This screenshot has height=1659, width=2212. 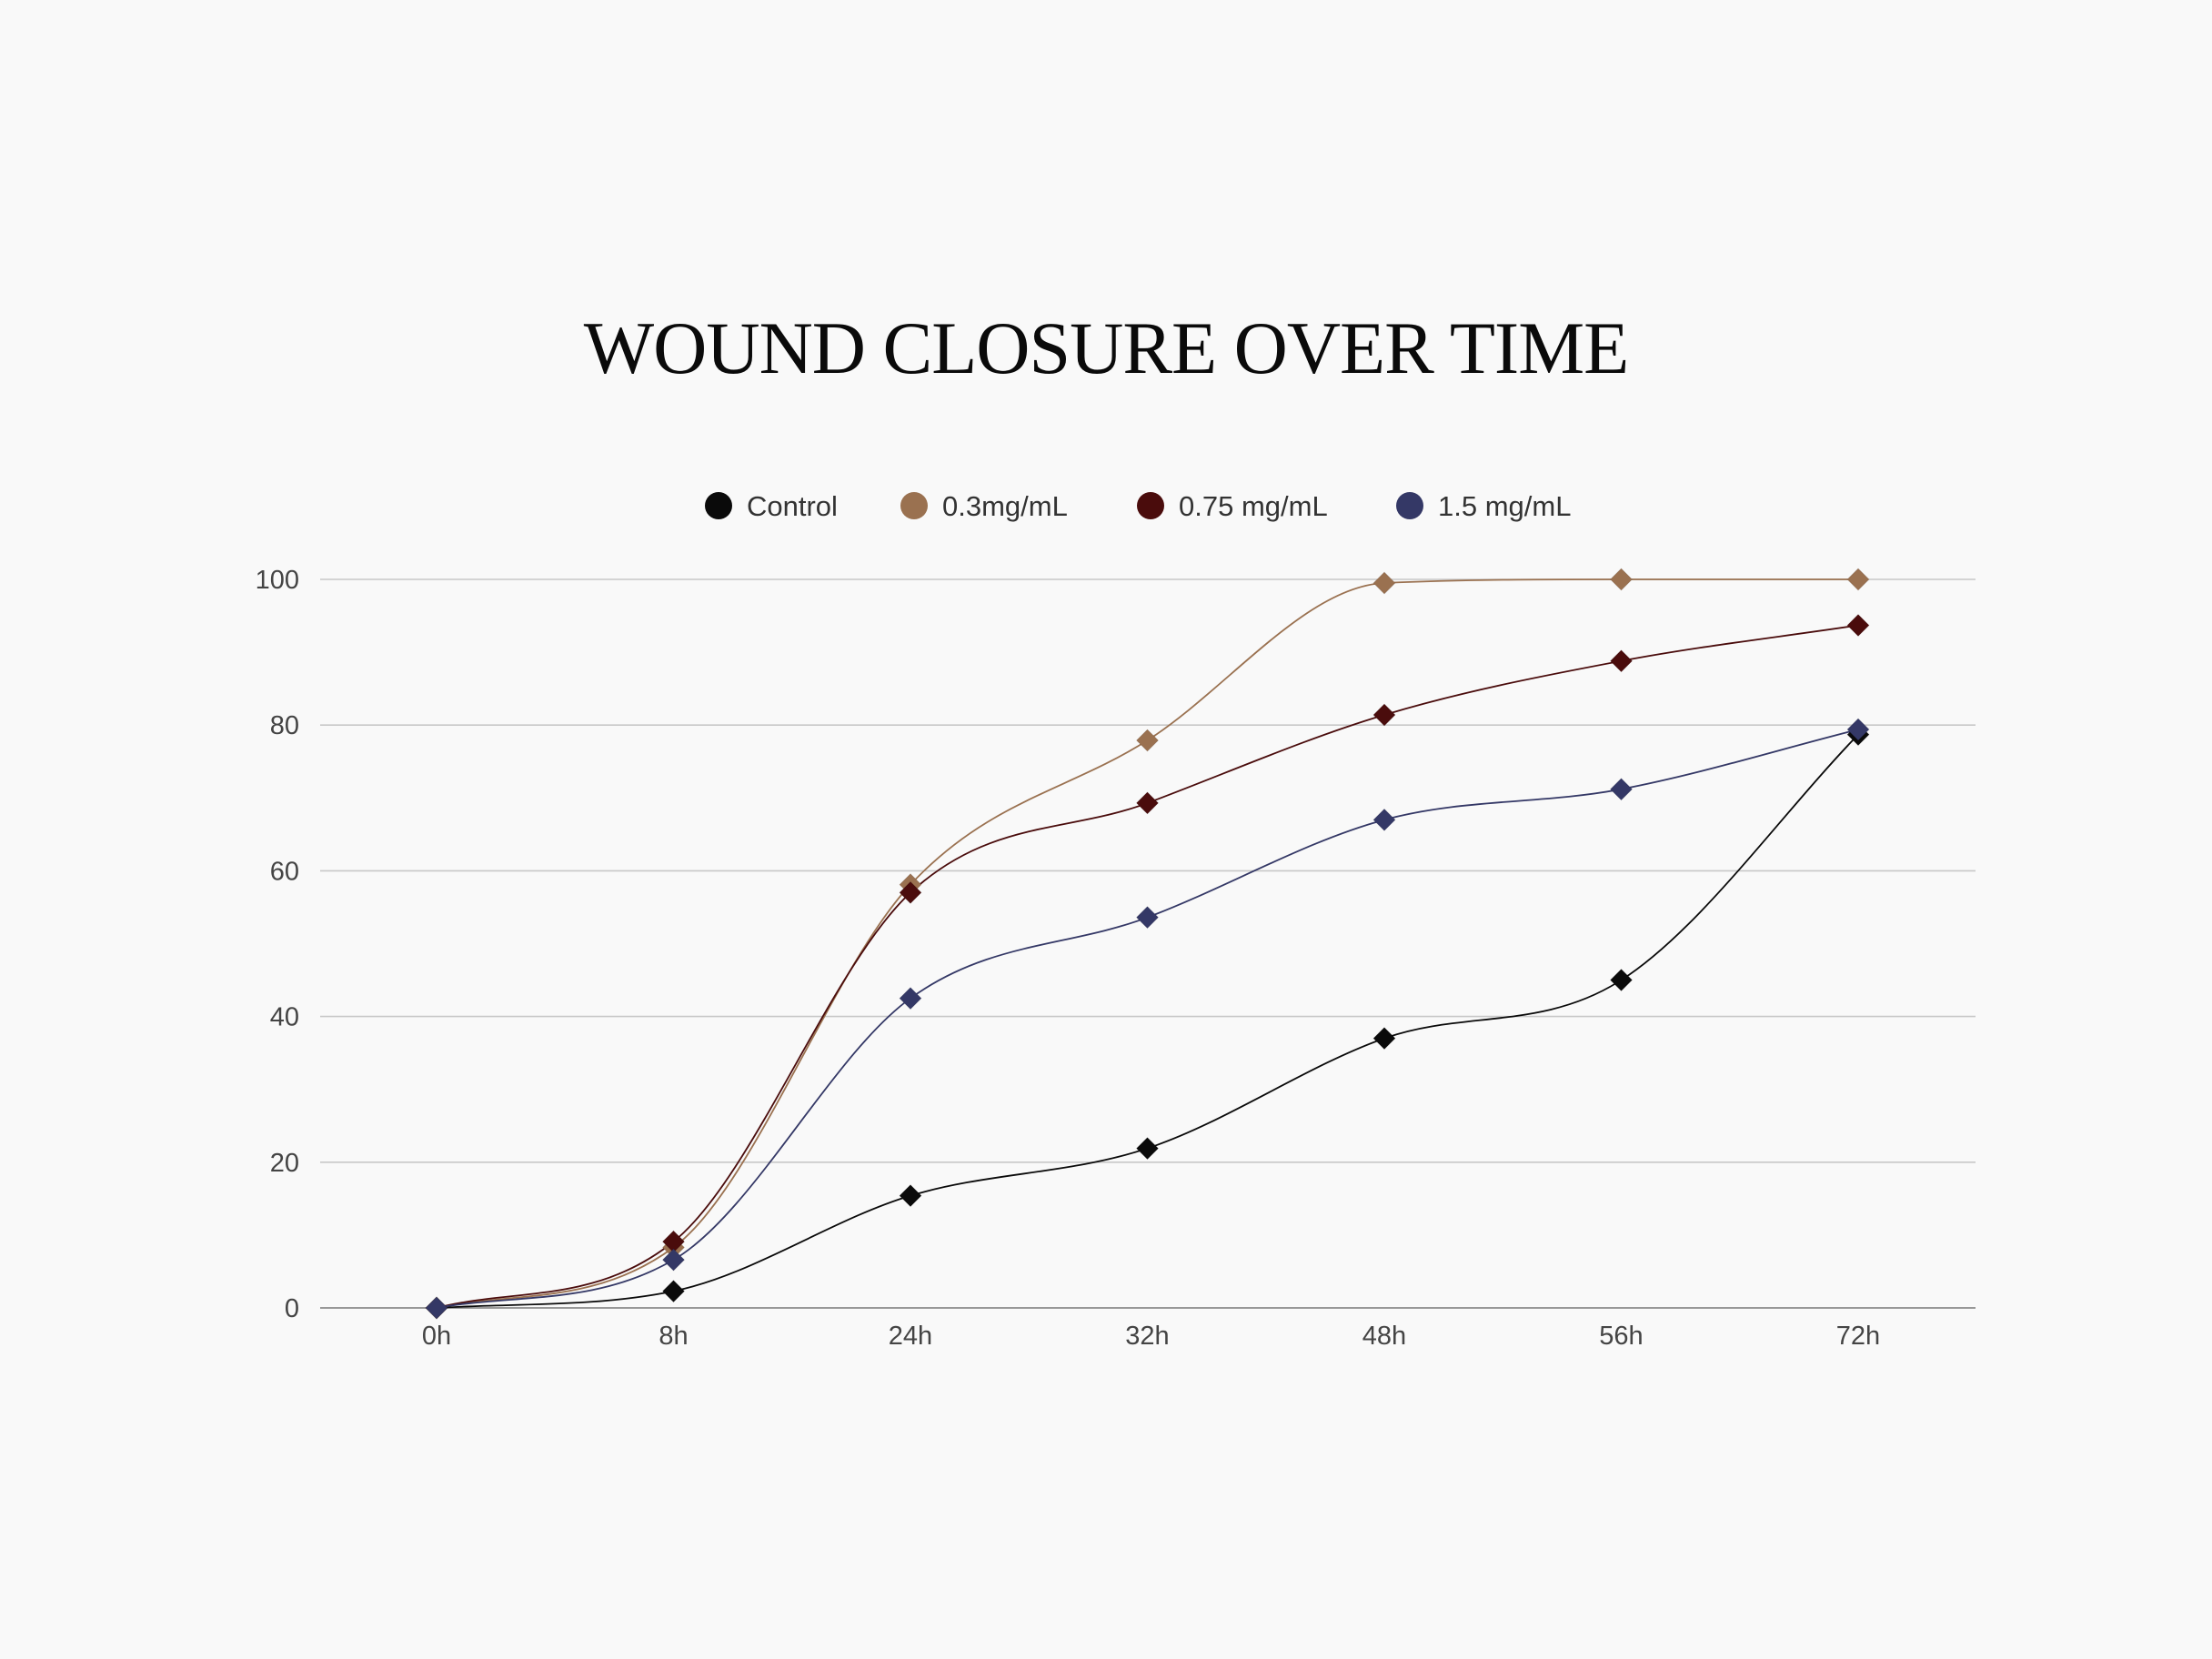 I want to click on x-axis: 0h 8h 24h 32h 48h 56h 72h, so click(x=1151, y=1336).